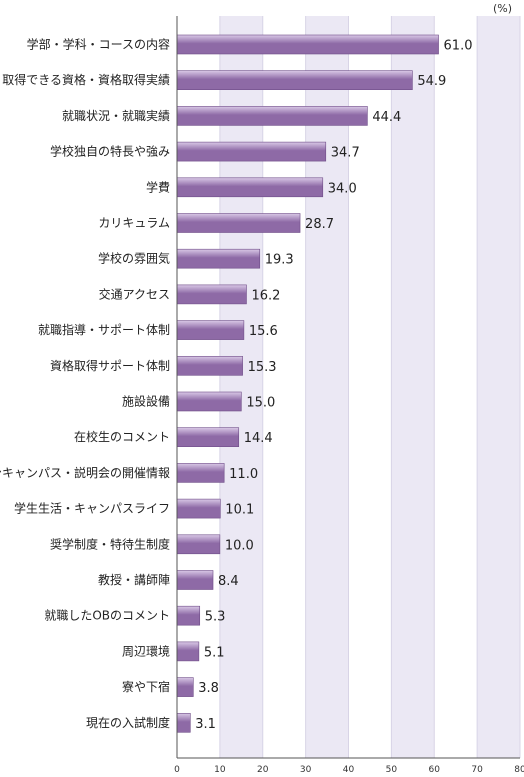 Image resolution: width=524 pixels, height=777 pixels. I want to click on category-label: カリキュラム, so click(134, 223).